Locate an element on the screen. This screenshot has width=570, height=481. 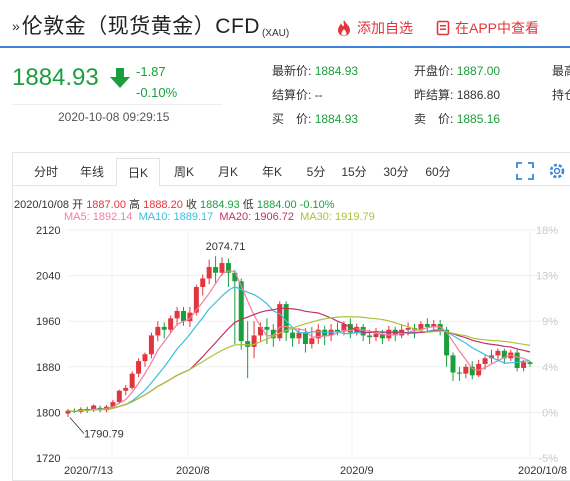
tab-daily-k: 日K is located at coordinates (138, 172).